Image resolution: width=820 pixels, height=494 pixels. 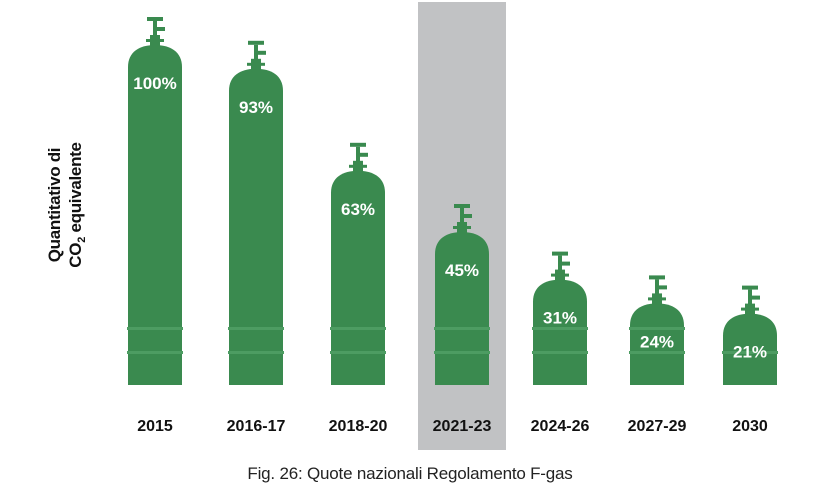 I want to click on data-label: 21%, so click(x=750, y=352).